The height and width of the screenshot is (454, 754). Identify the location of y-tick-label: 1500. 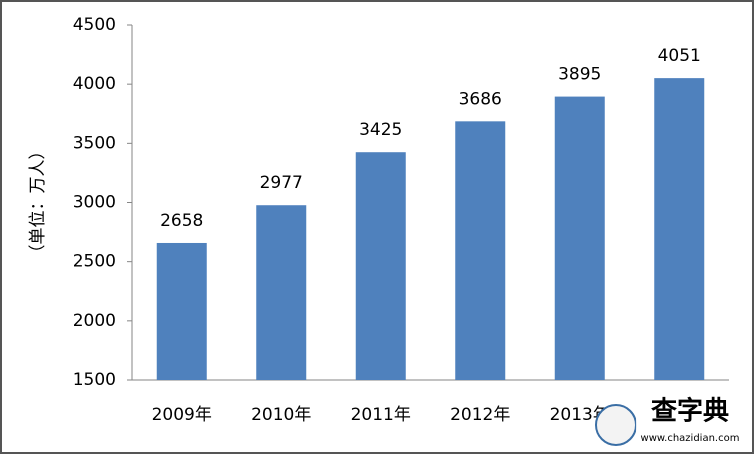
(94, 380).